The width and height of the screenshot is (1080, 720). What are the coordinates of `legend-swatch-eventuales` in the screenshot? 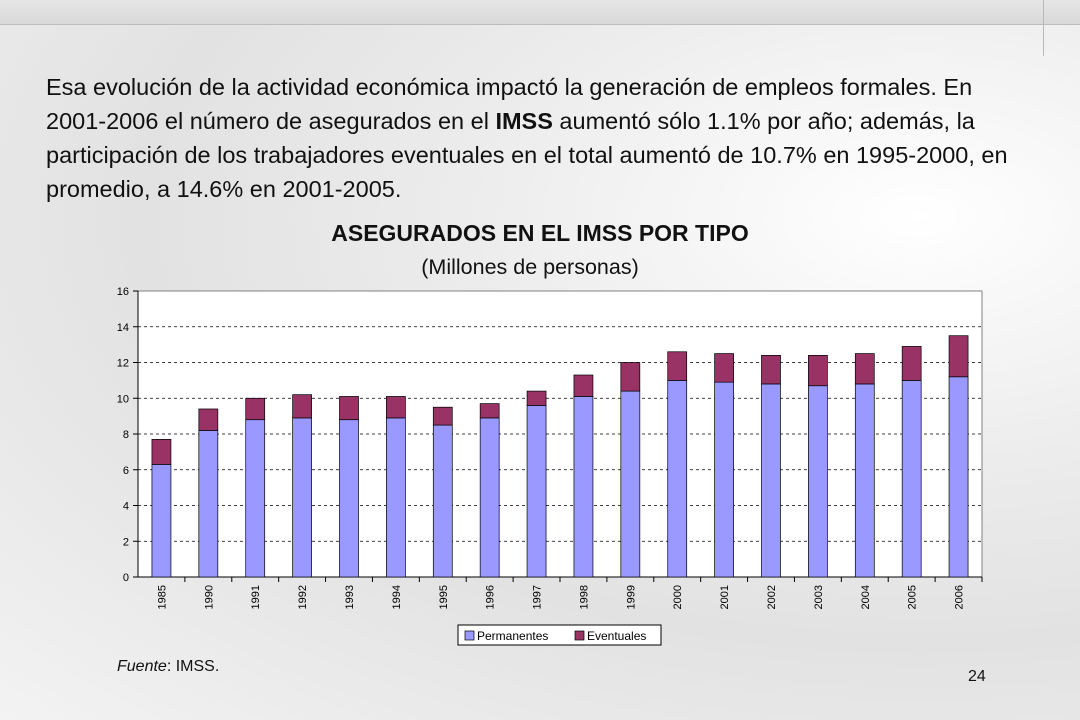 It's located at (579, 635).